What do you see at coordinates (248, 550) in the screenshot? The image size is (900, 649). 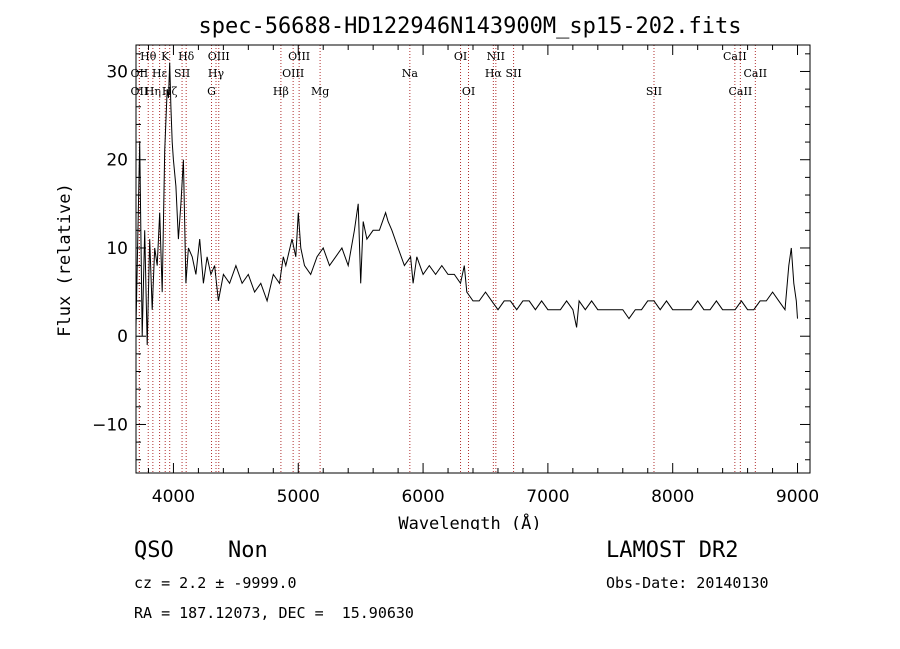 I see `object-subclass: Non` at bounding box center [248, 550].